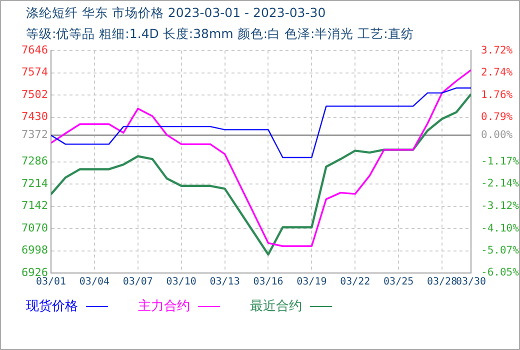 The height and width of the screenshot is (350, 520). Describe the element at coordinates (181, 282) in the screenshot. I see `x-tick-label: 03/10` at that location.